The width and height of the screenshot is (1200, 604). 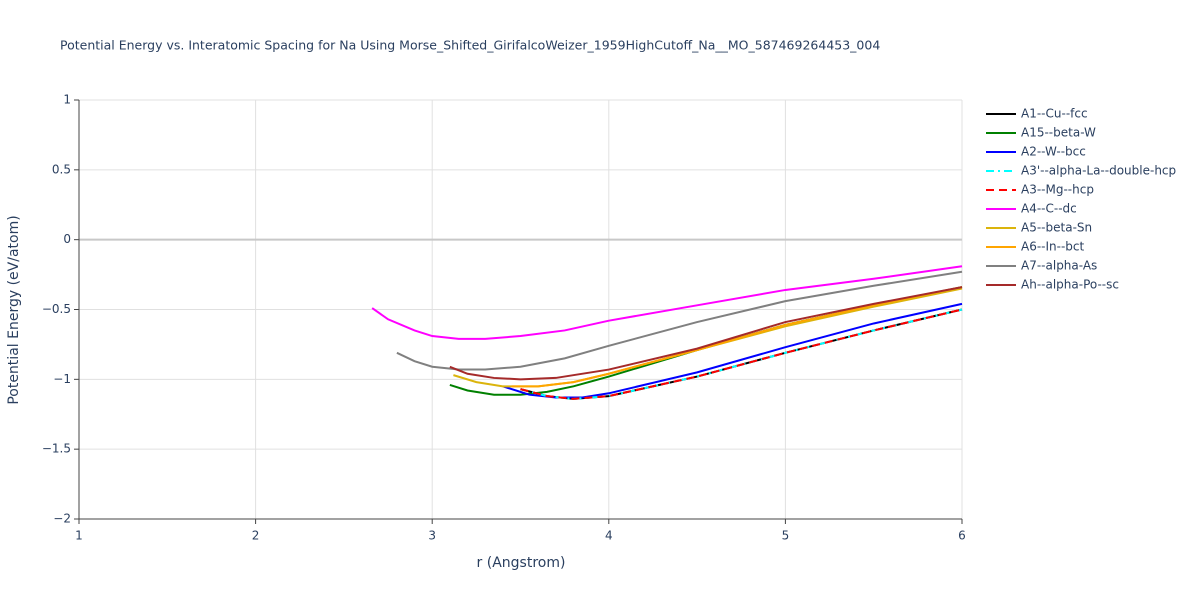 What do you see at coordinates (256, 536) in the screenshot?
I see `x-tick-label: 2` at bounding box center [256, 536].